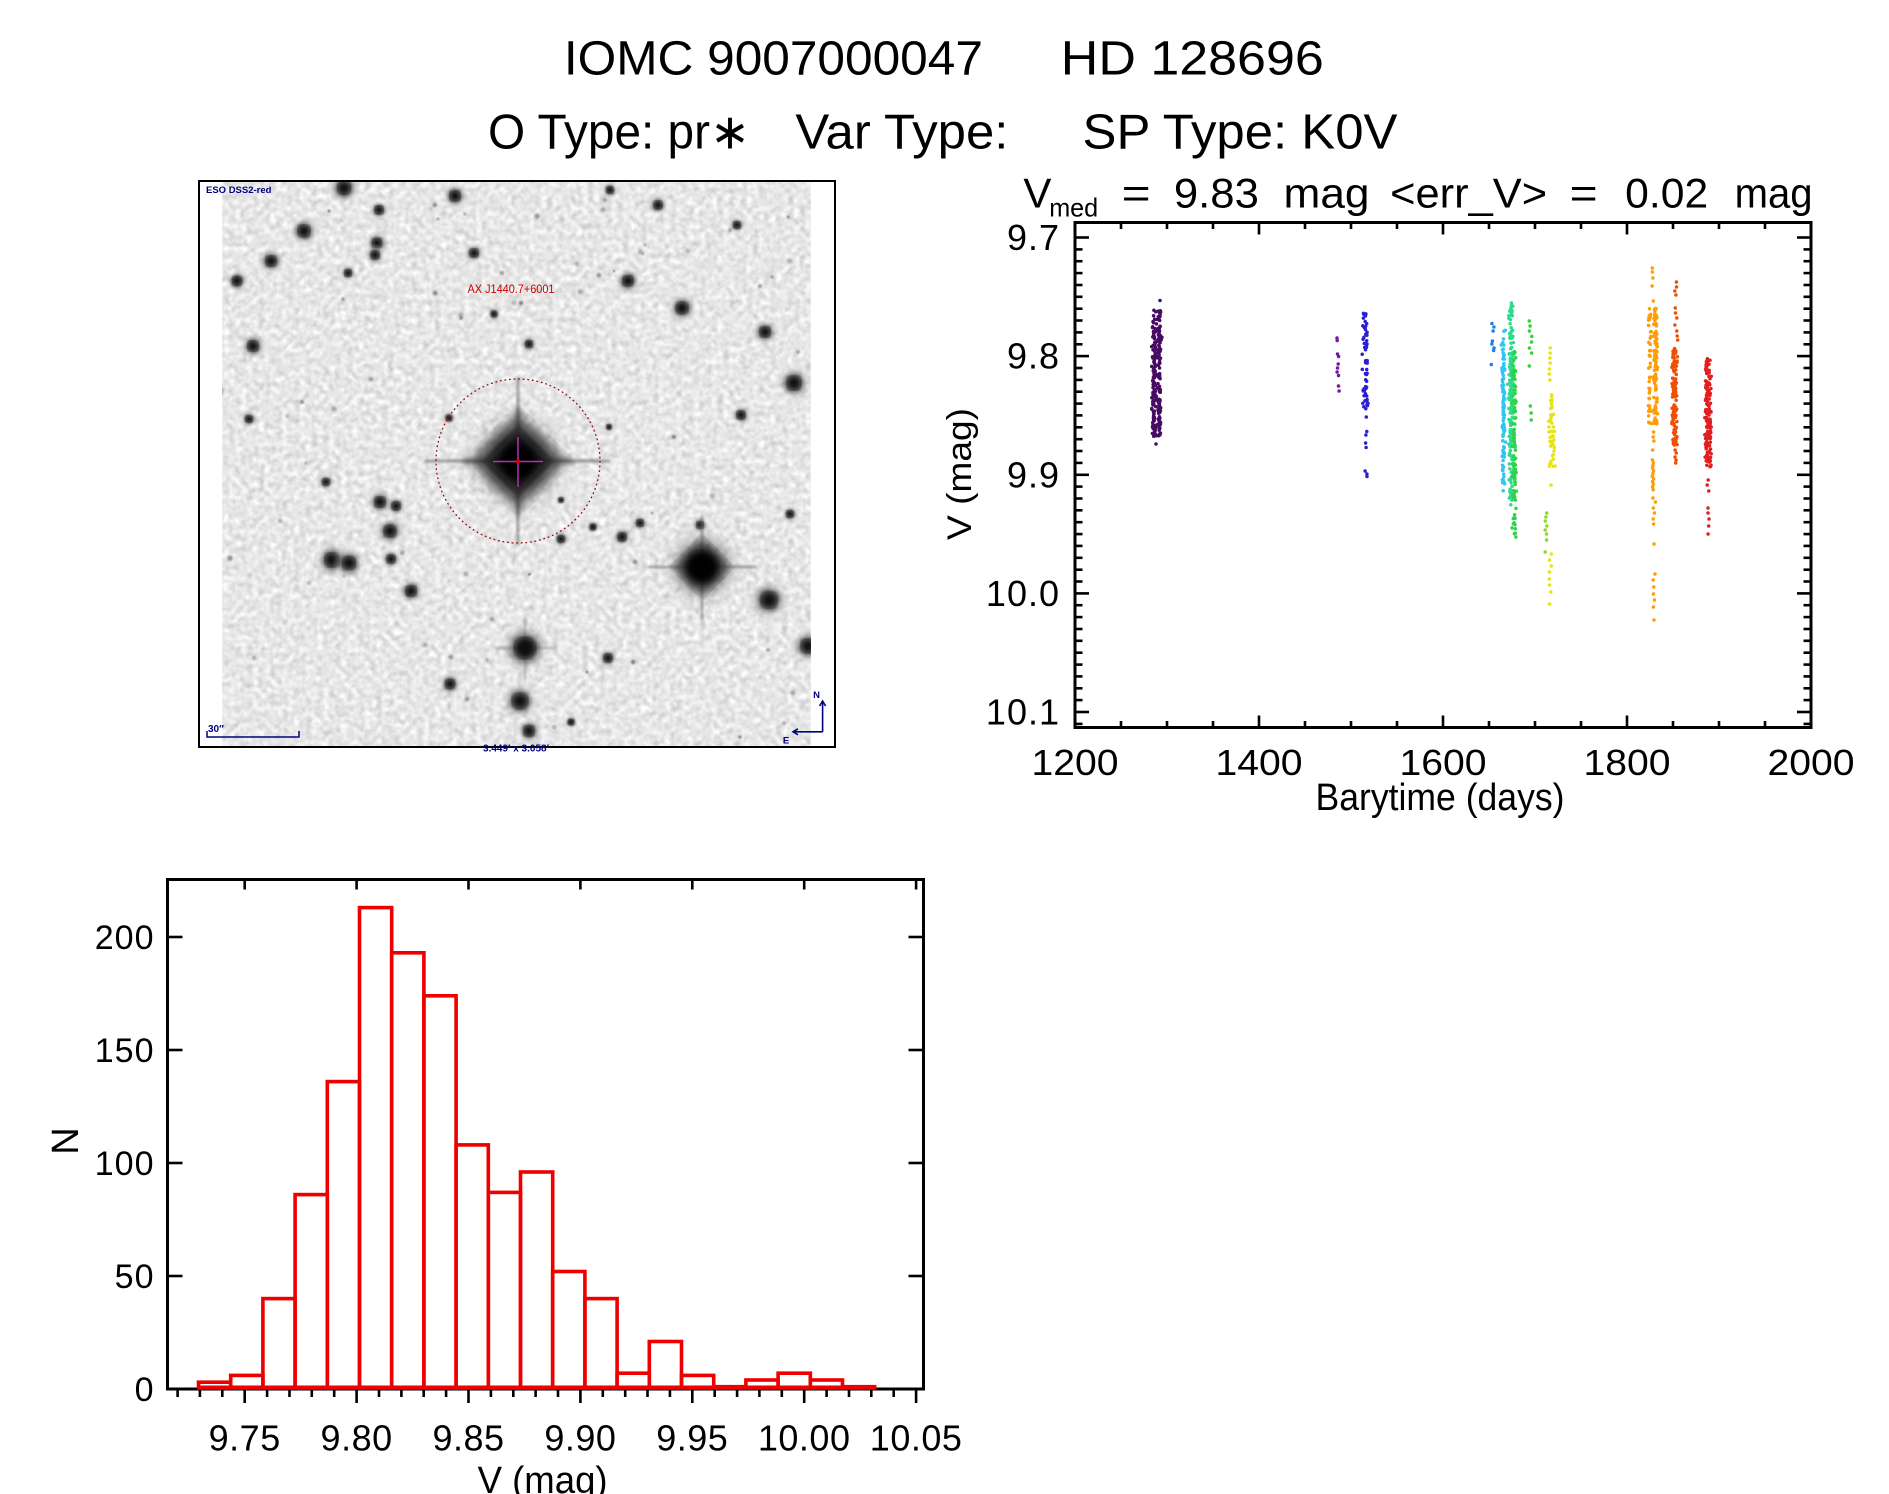  I want to click on svg-text: 9.7, so click(1033, 237).